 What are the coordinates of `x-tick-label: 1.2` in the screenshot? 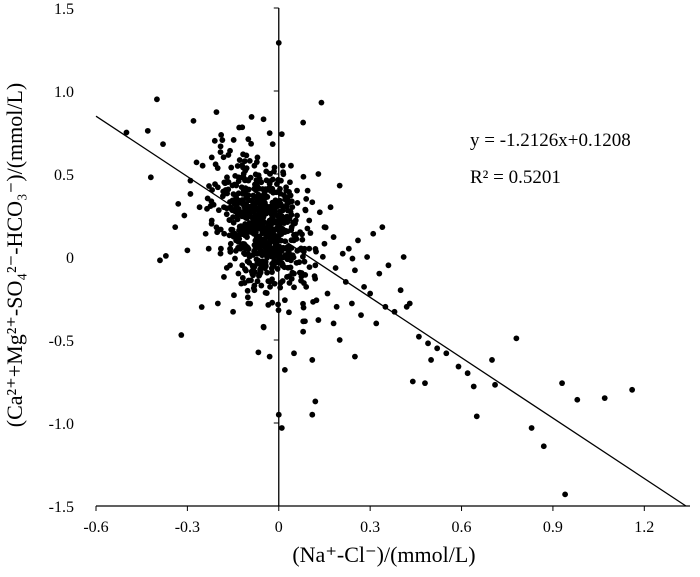 It's located at (644, 527).